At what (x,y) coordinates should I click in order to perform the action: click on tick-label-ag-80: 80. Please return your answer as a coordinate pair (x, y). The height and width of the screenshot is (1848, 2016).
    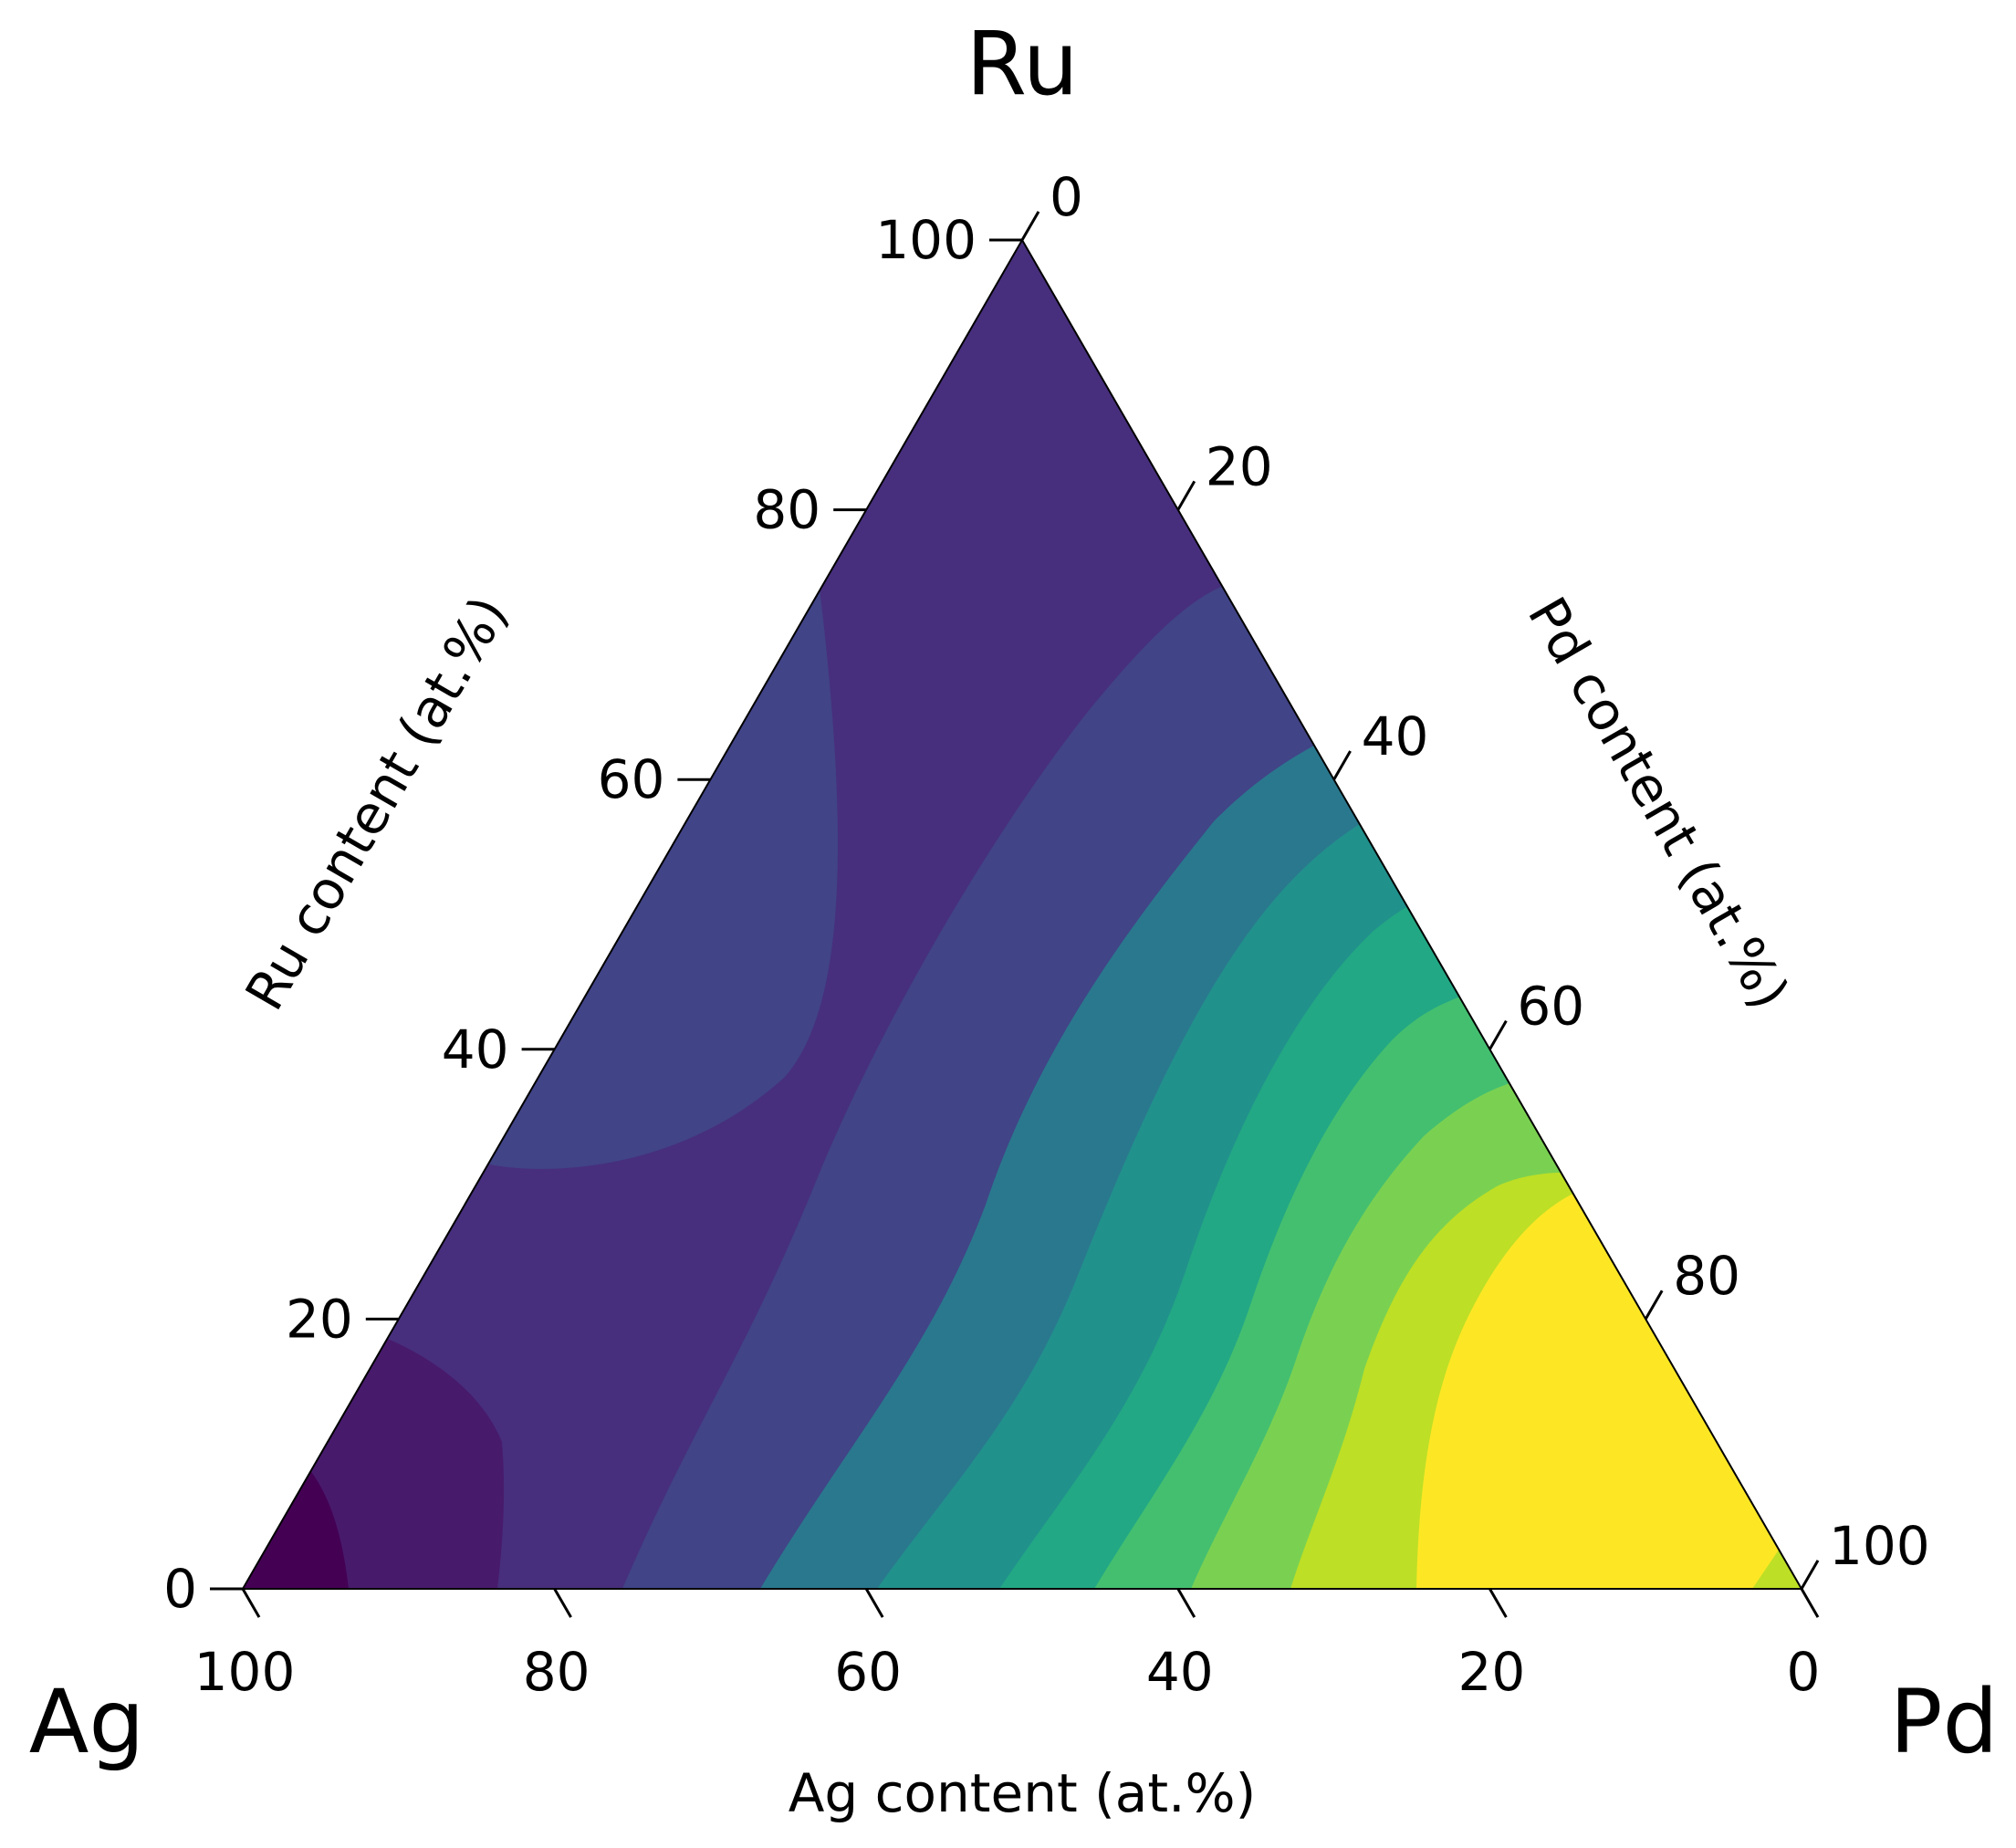
    Looking at the image, I should click on (556, 1672).